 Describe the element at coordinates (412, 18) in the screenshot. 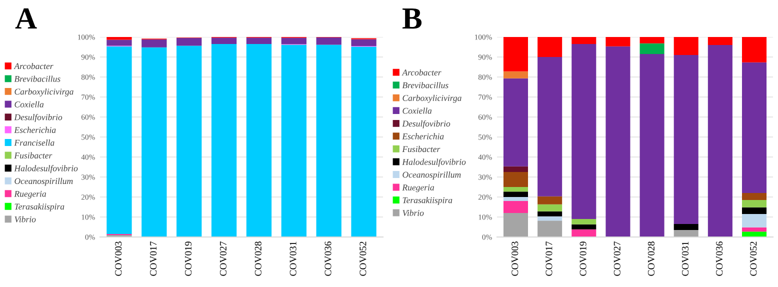

I see `chart-title: B` at that location.